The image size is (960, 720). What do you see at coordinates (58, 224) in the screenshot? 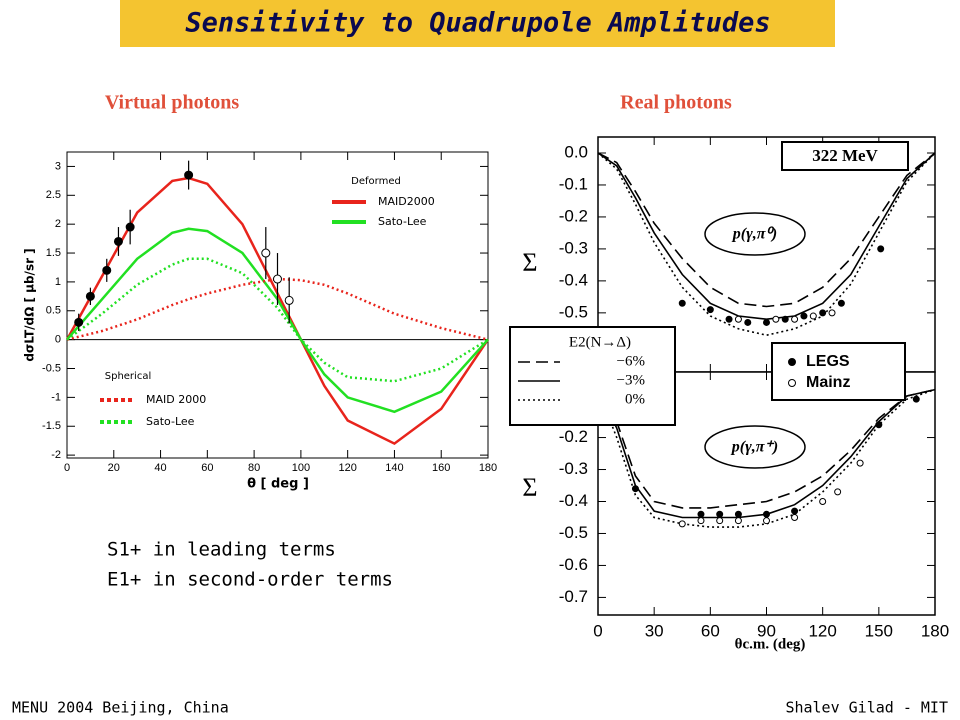
I see `y-tick-label: 2` at bounding box center [58, 224].